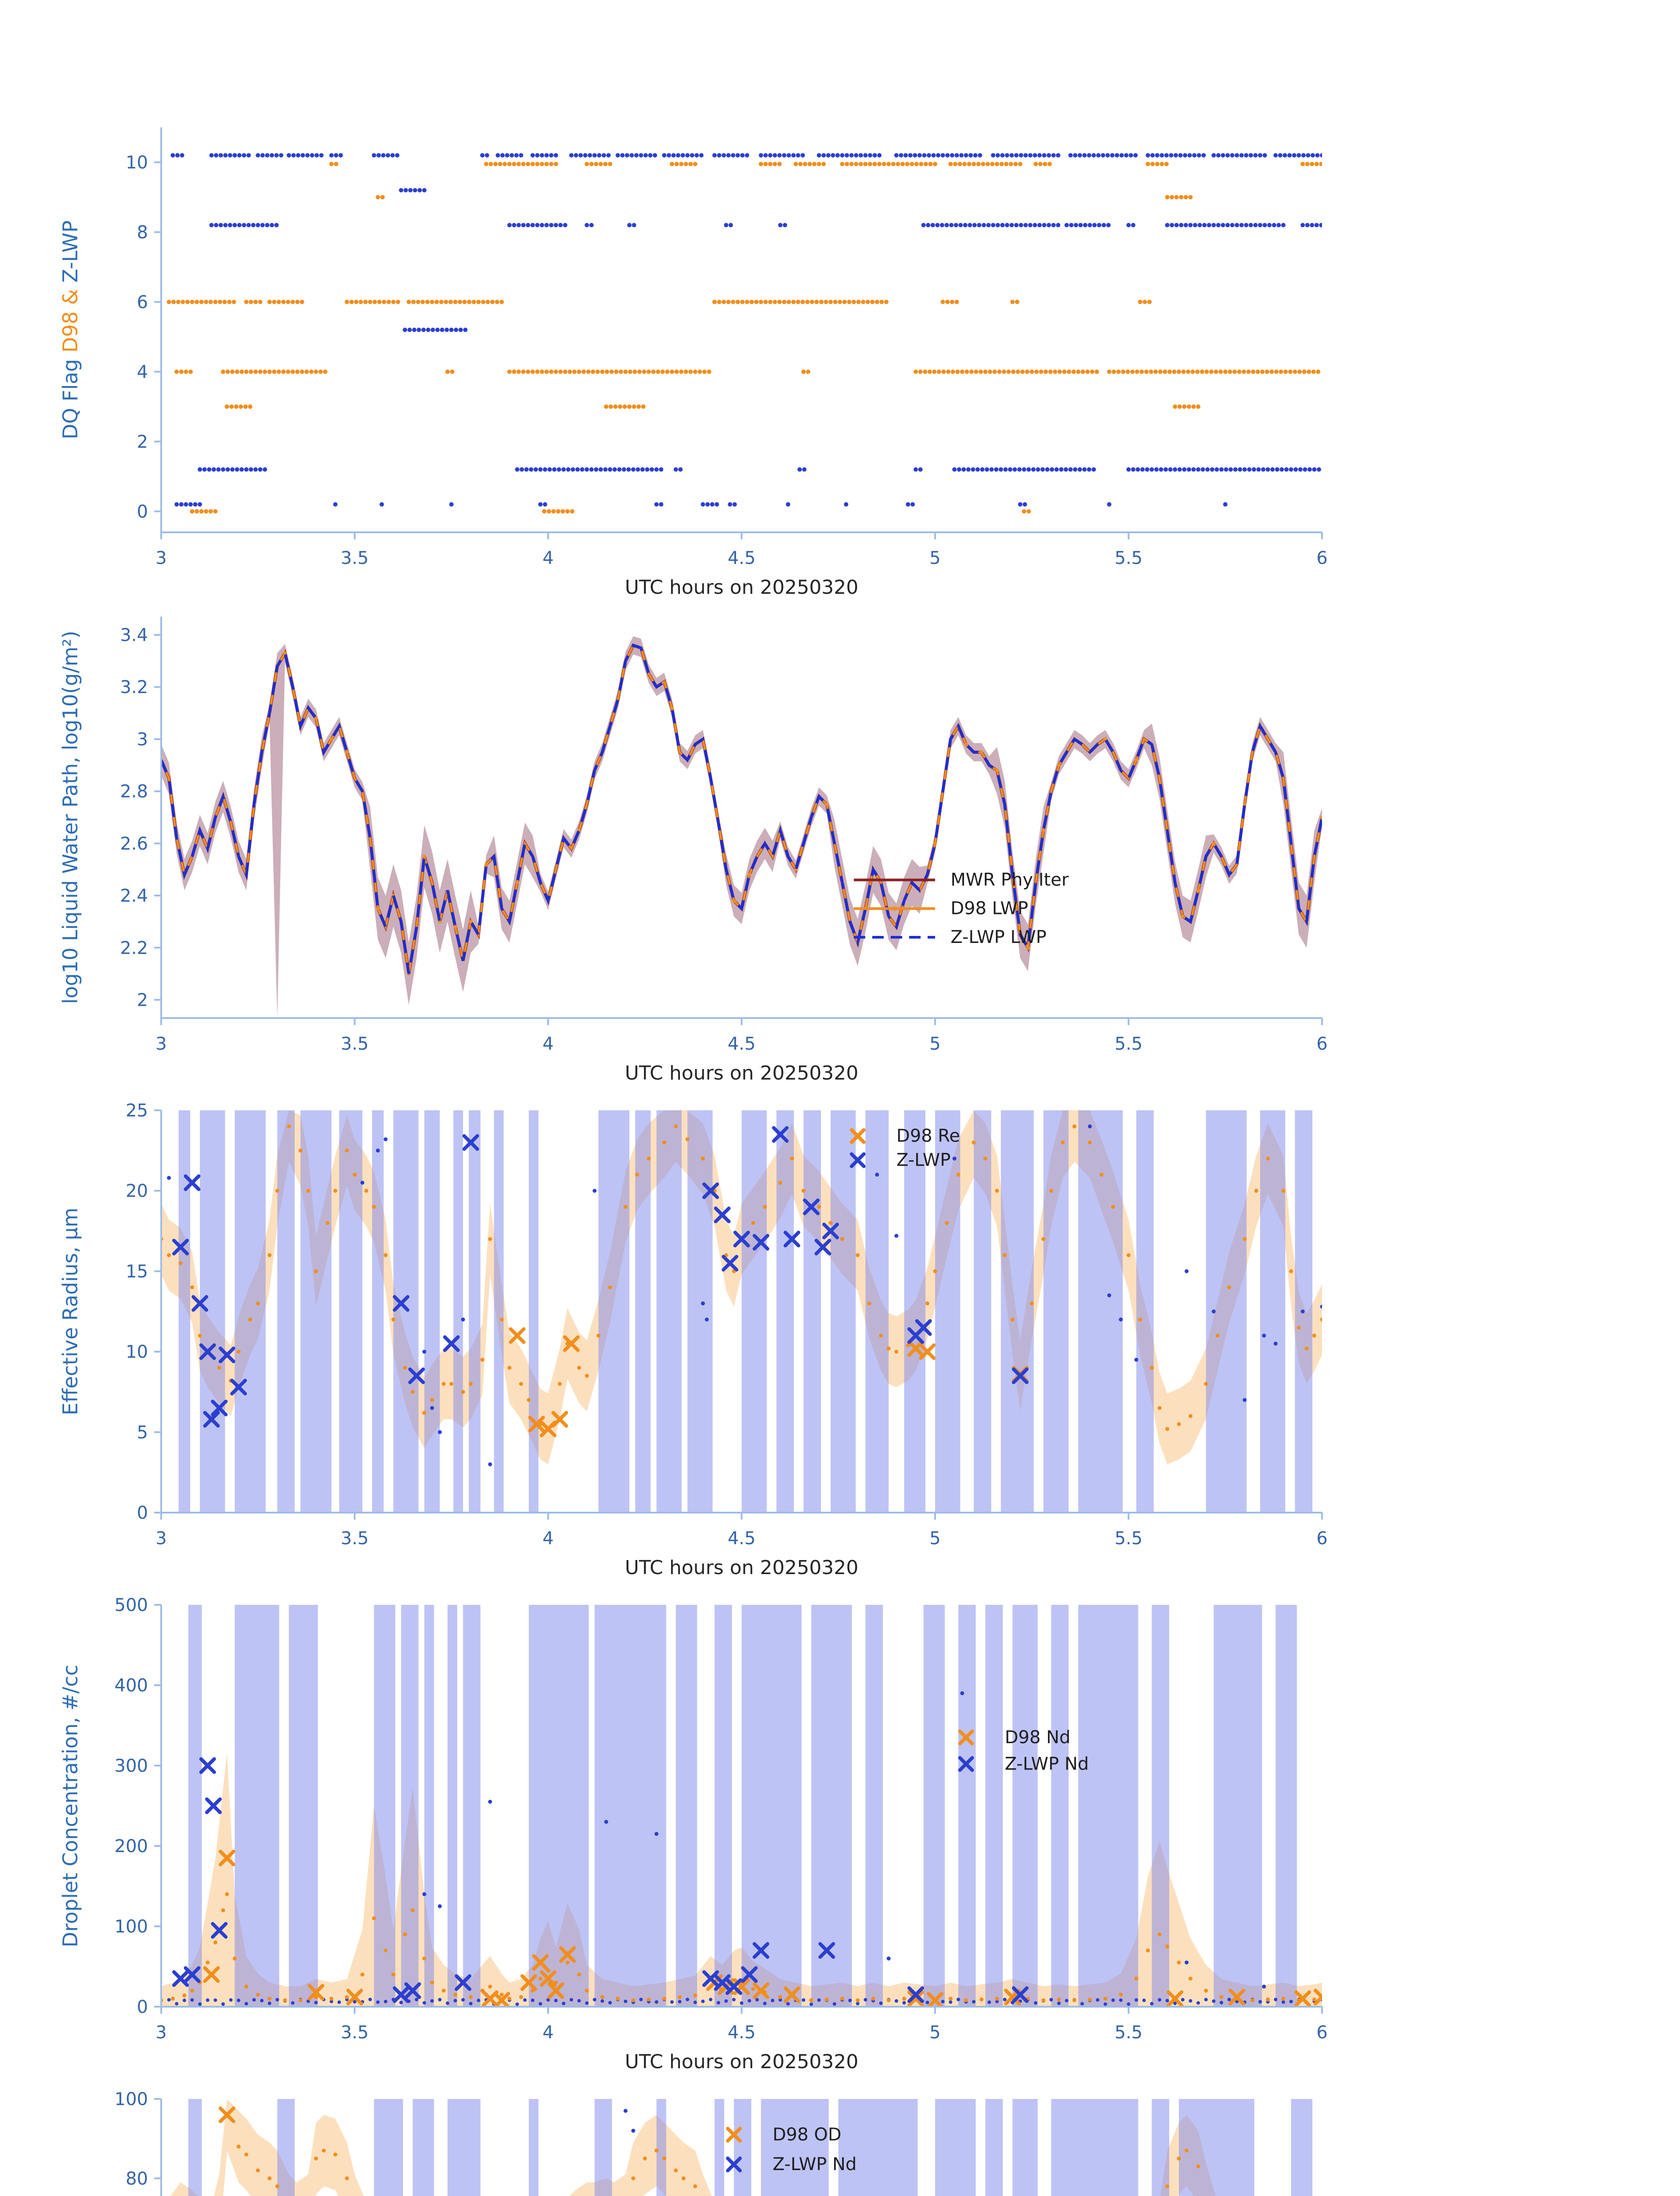  What do you see at coordinates (131, 1846) in the screenshot?
I see `svg-text: 200` at bounding box center [131, 1846].